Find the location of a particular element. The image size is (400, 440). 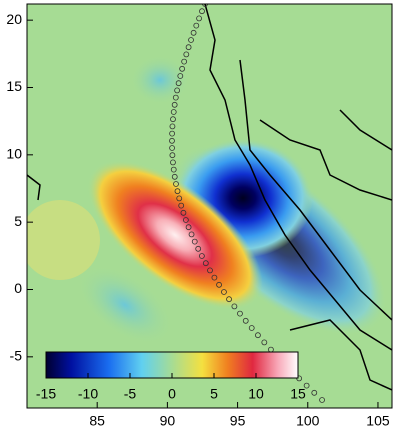

y-tick-label: 5 is located at coordinates (18, 221).